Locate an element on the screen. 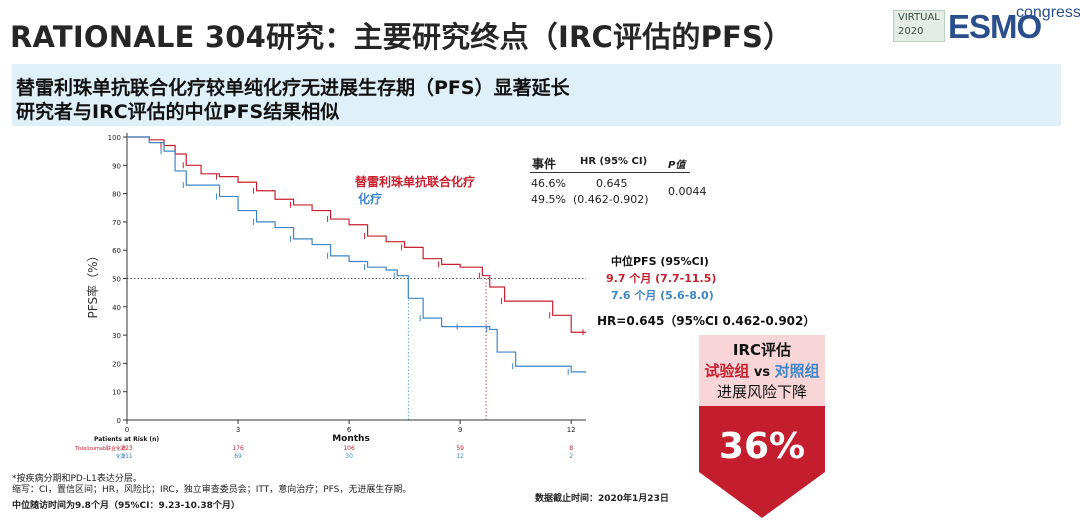 The width and height of the screenshot is (1080, 522). y-tick-label: 50 is located at coordinates (116, 280).